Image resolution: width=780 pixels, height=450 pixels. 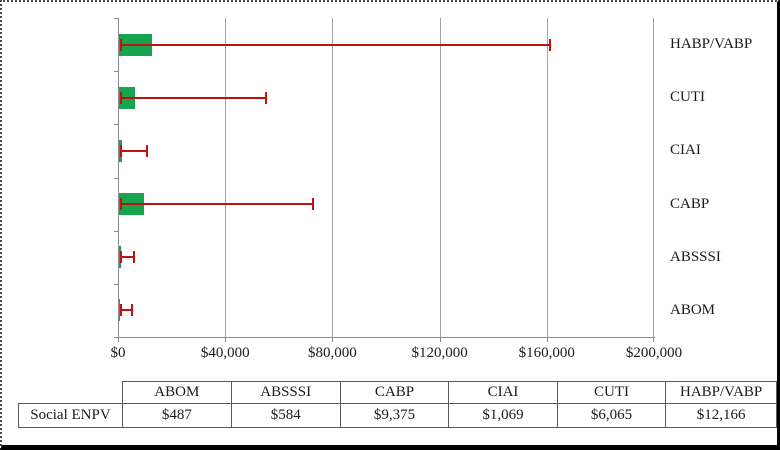 I want to click on x-tick-label: $160,000, so click(x=546, y=353).